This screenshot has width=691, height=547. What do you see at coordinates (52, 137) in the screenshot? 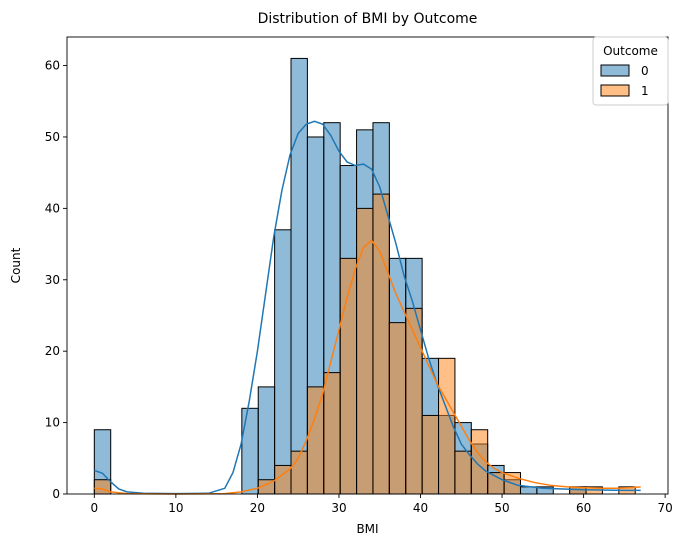
I see `y-tick-label-50: 50` at bounding box center [52, 137].